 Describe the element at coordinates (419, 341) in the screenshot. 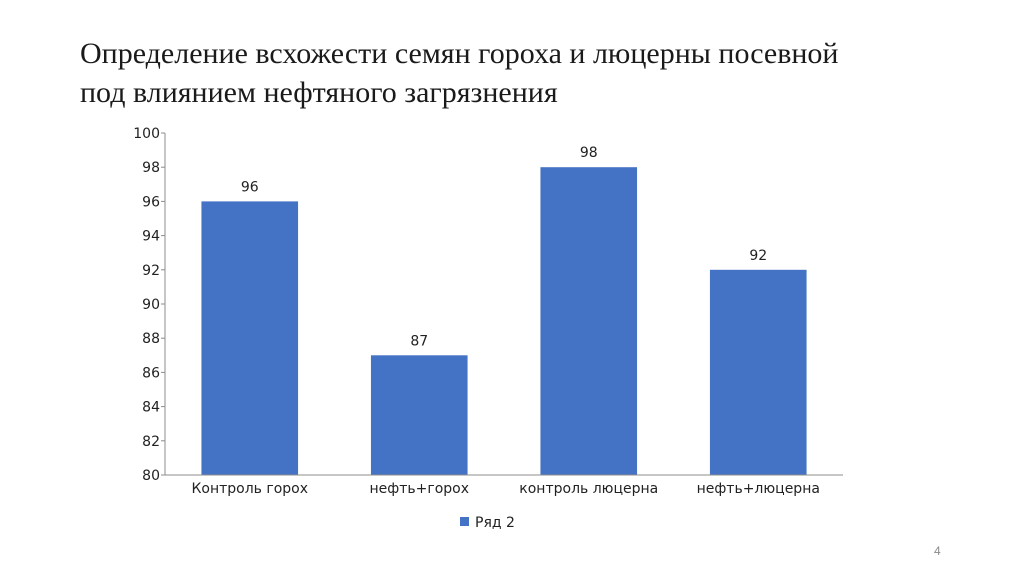

I see `data-label: 87` at that location.